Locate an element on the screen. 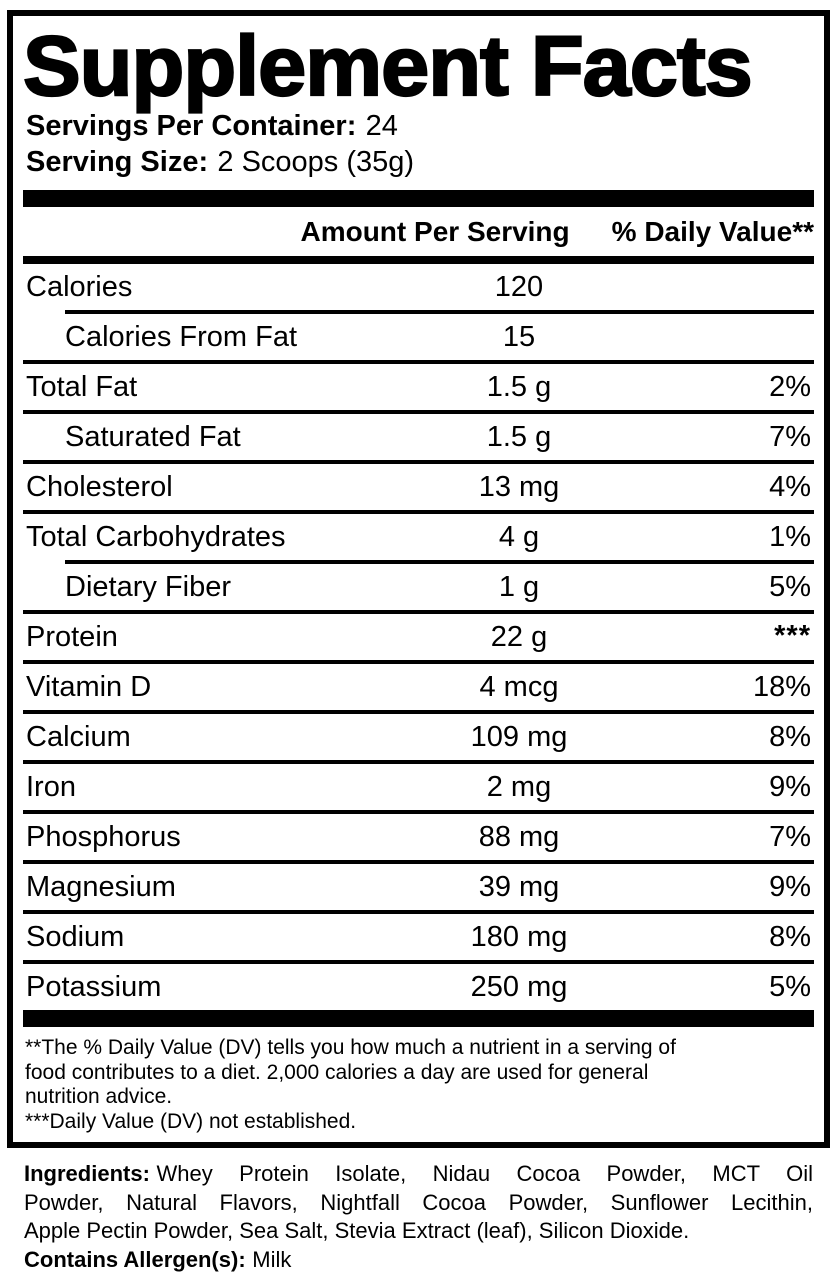 This screenshot has width=837, height=1276. nutrient-amount: 2 mg is located at coordinates (519, 786).